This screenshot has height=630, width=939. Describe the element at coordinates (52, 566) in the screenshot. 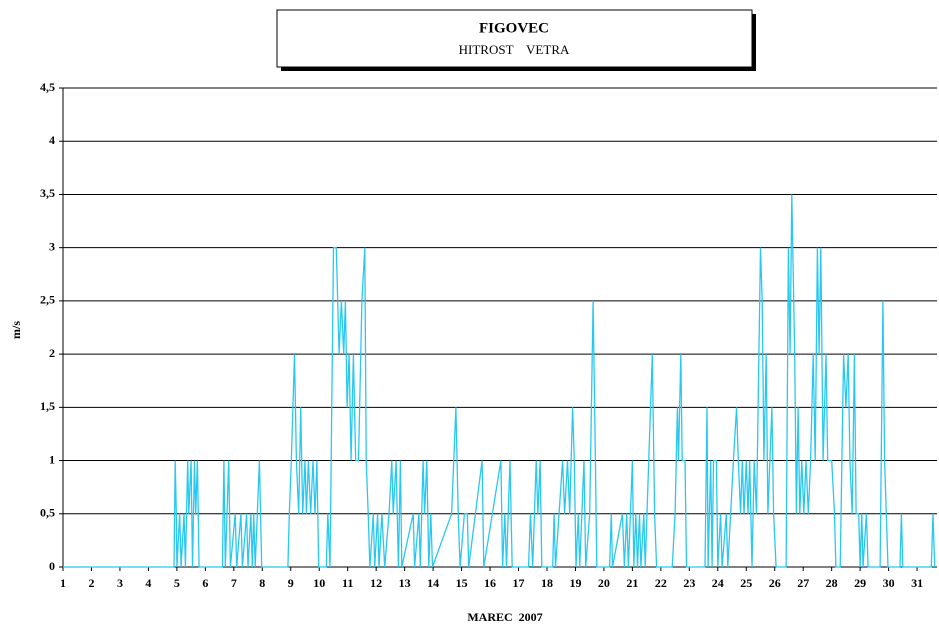

I see `y-tick-label: 0` at that location.